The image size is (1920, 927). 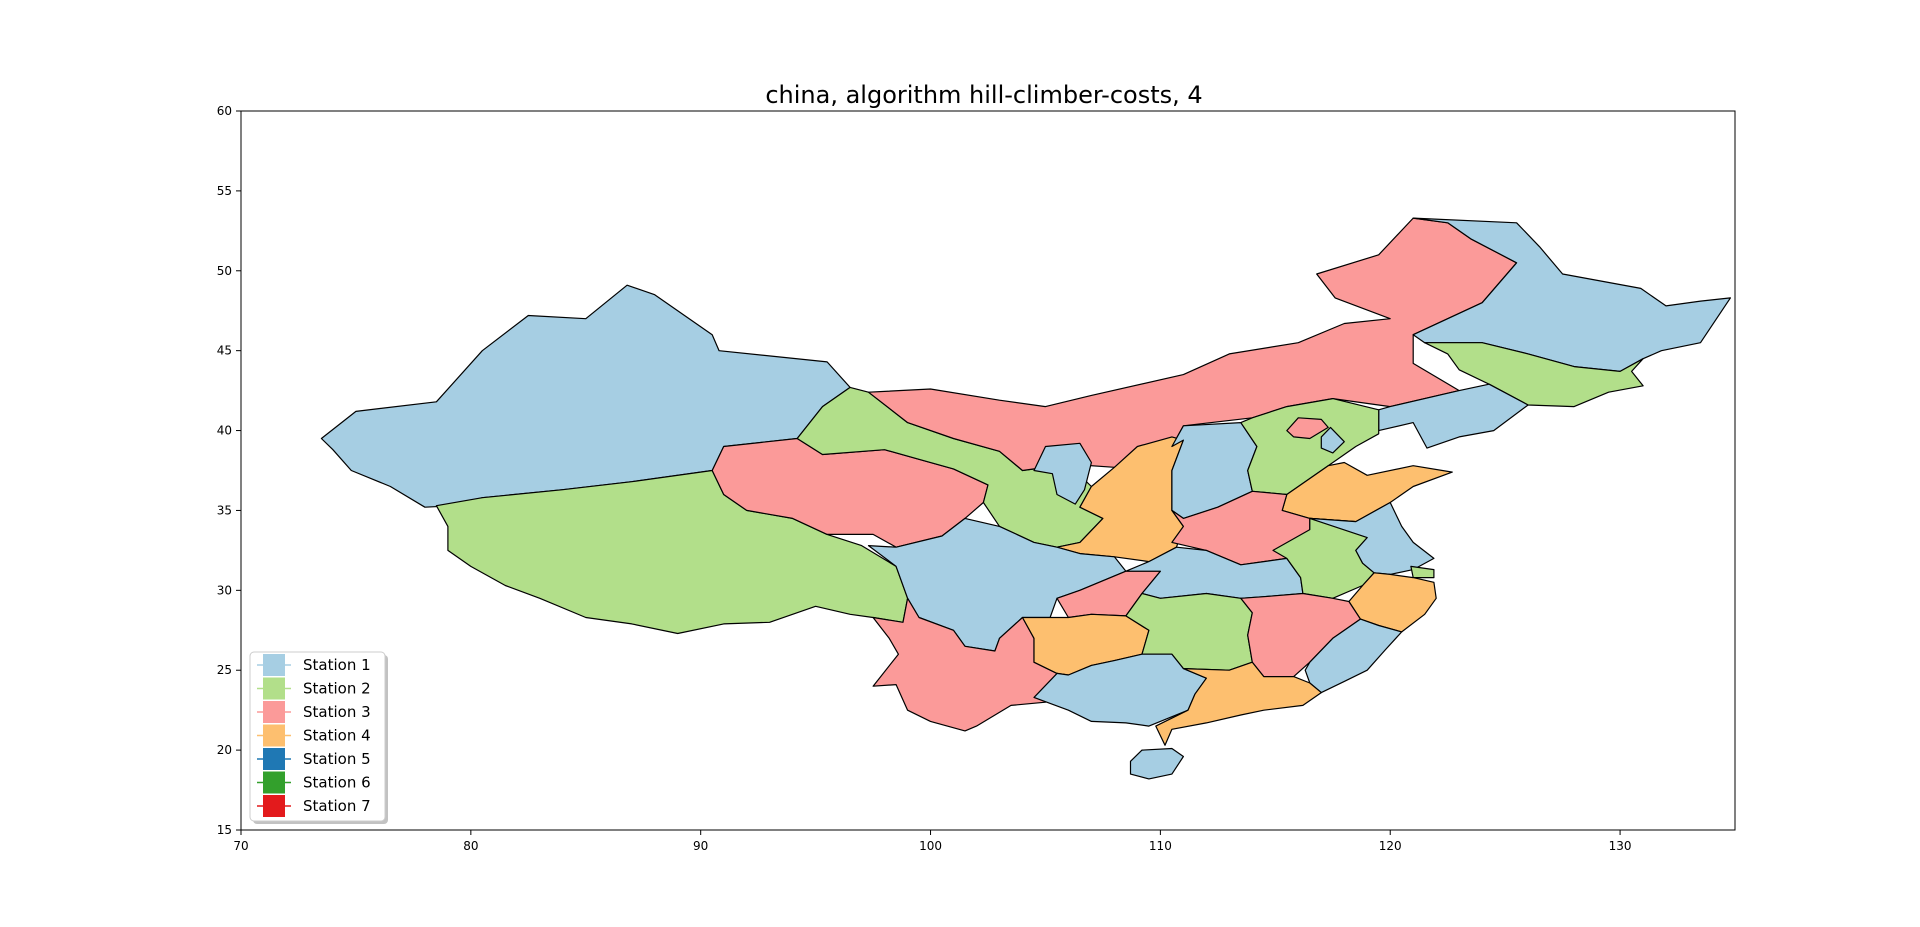 What do you see at coordinates (930, 846) in the screenshot?
I see `x-tick-label: 100` at bounding box center [930, 846].